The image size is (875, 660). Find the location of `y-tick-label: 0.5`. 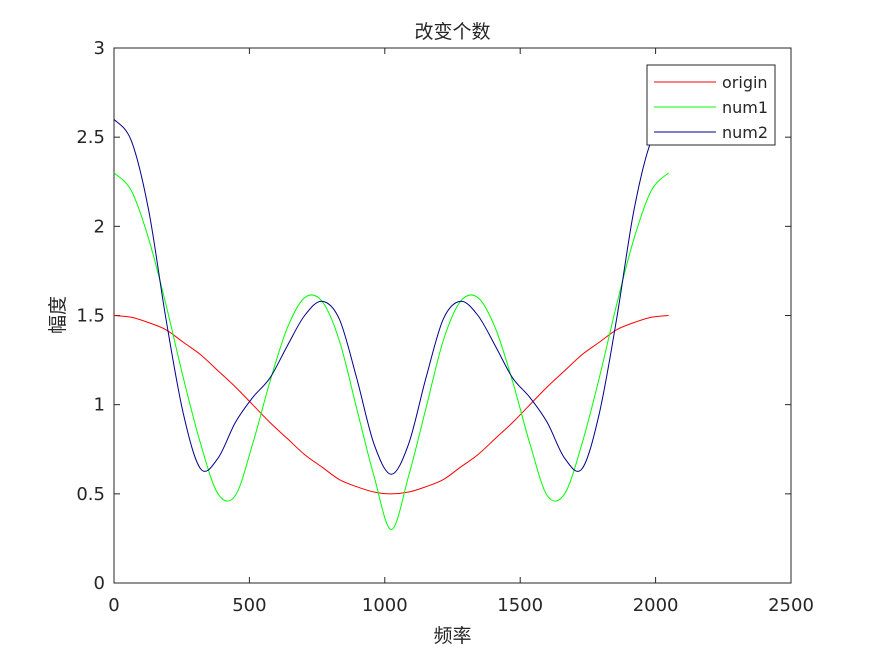

y-tick-label: 0.5 is located at coordinates (90, 494).